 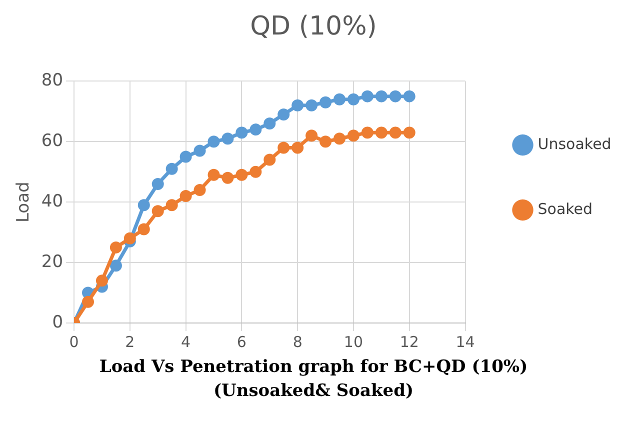 What do you see at coordinates (130, 341) in the screenshot?
I see `x-tick-label: 2` at bounding box center [130, 341].